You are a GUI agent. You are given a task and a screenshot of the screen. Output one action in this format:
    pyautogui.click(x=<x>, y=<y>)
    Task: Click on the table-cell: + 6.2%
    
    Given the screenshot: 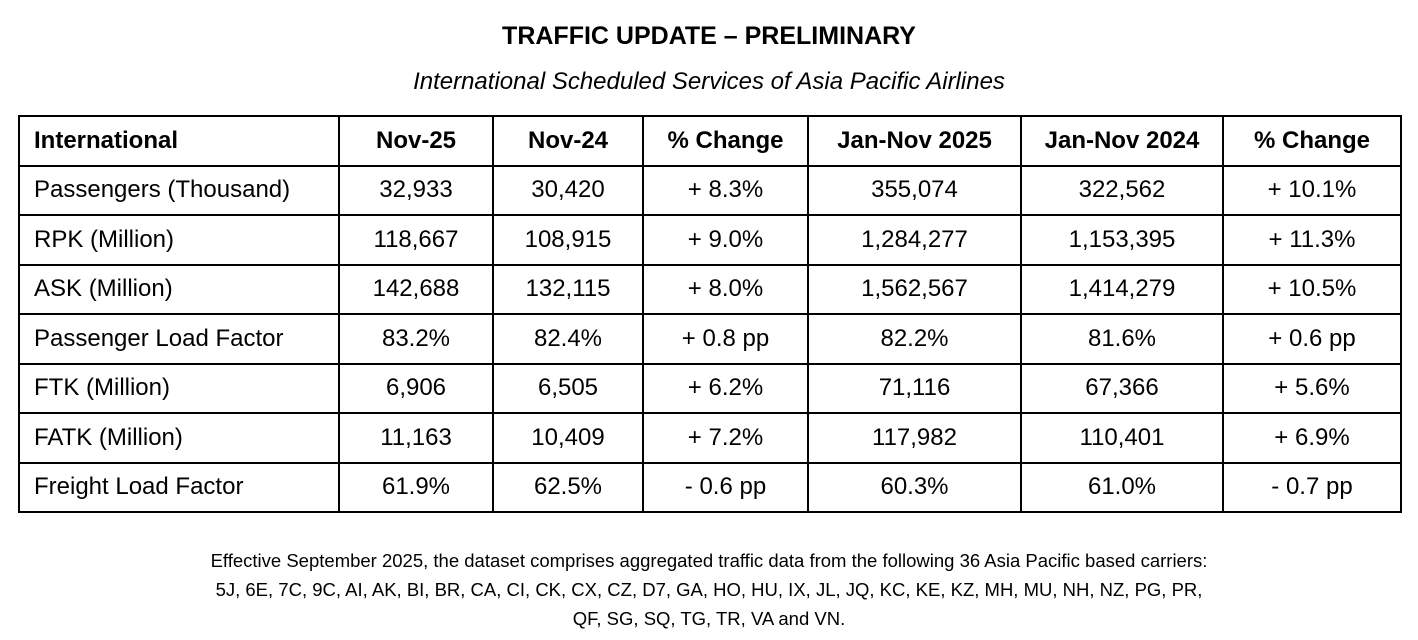 What is the action you would take?
    pyautogui.click(x=725, y=388)
    